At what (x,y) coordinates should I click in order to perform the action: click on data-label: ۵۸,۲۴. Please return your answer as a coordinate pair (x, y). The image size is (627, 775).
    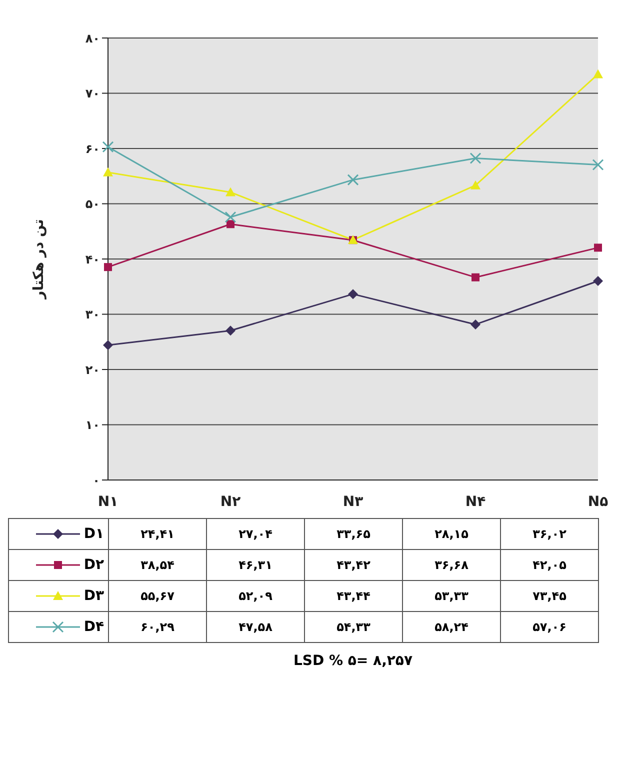
    Looking at the image, I should click on (451, 627).